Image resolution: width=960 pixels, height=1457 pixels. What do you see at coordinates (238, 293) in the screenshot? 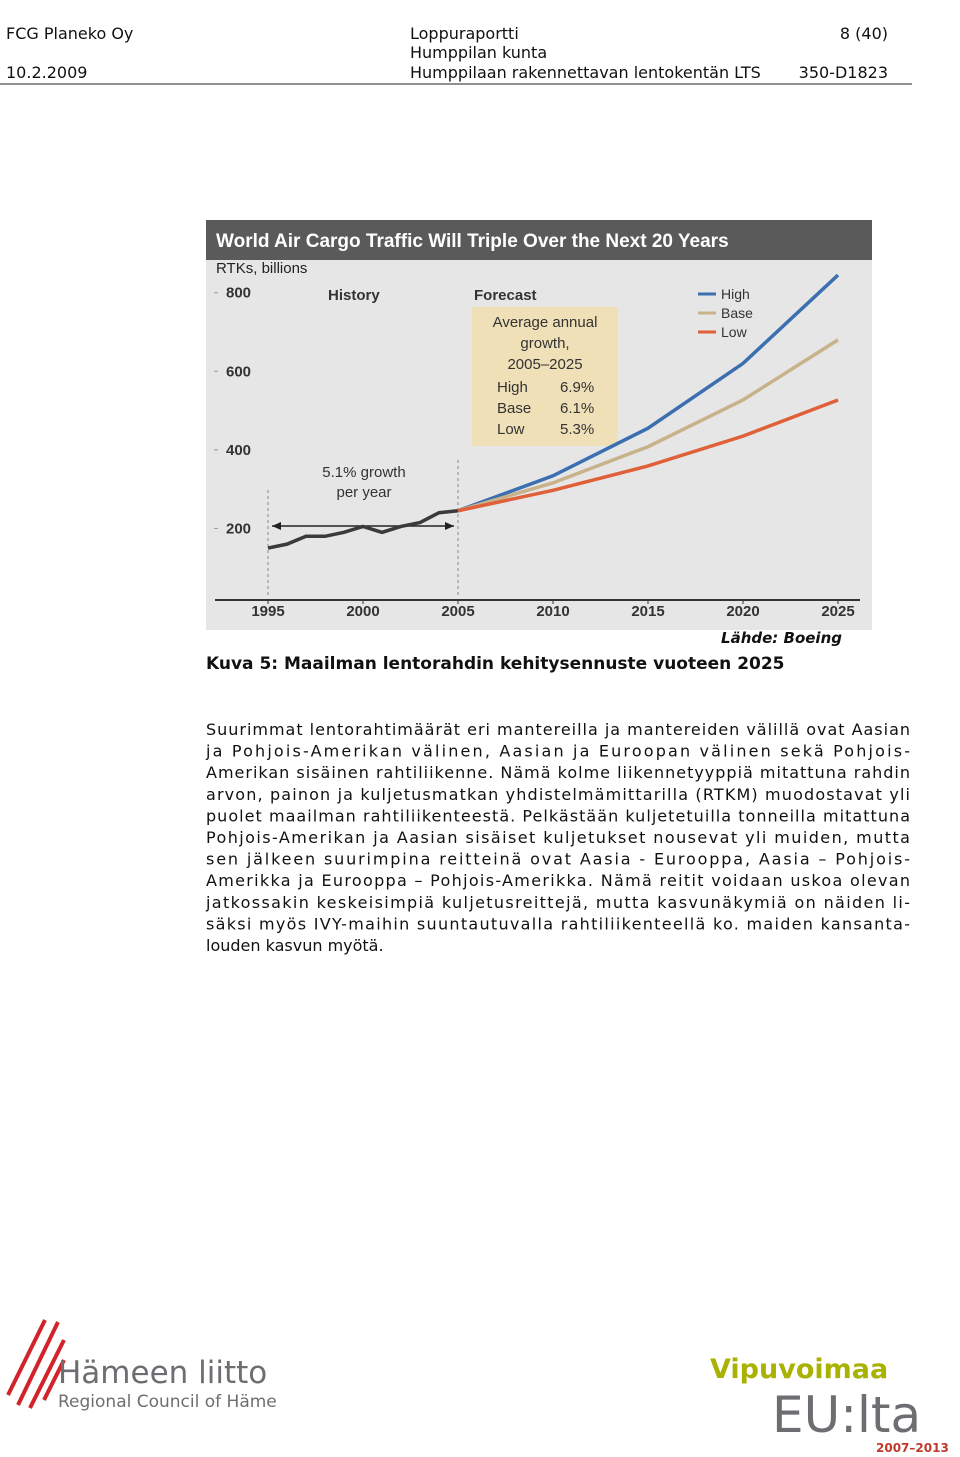
I see `y-tick-label: 800` at bounding box center [238, 293].